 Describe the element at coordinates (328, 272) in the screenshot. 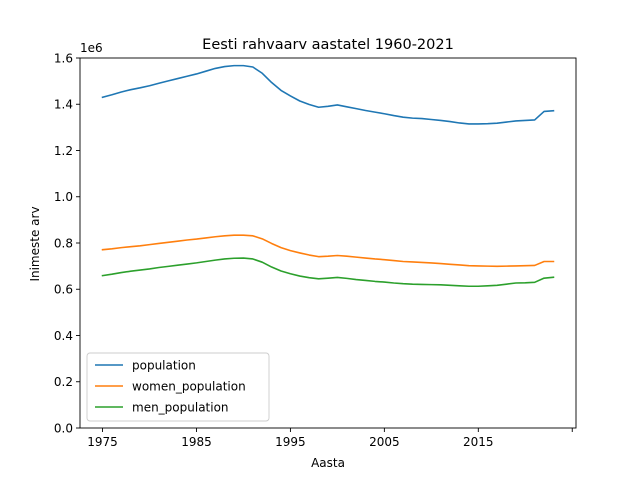

I see `series-line-men-population` at that location.